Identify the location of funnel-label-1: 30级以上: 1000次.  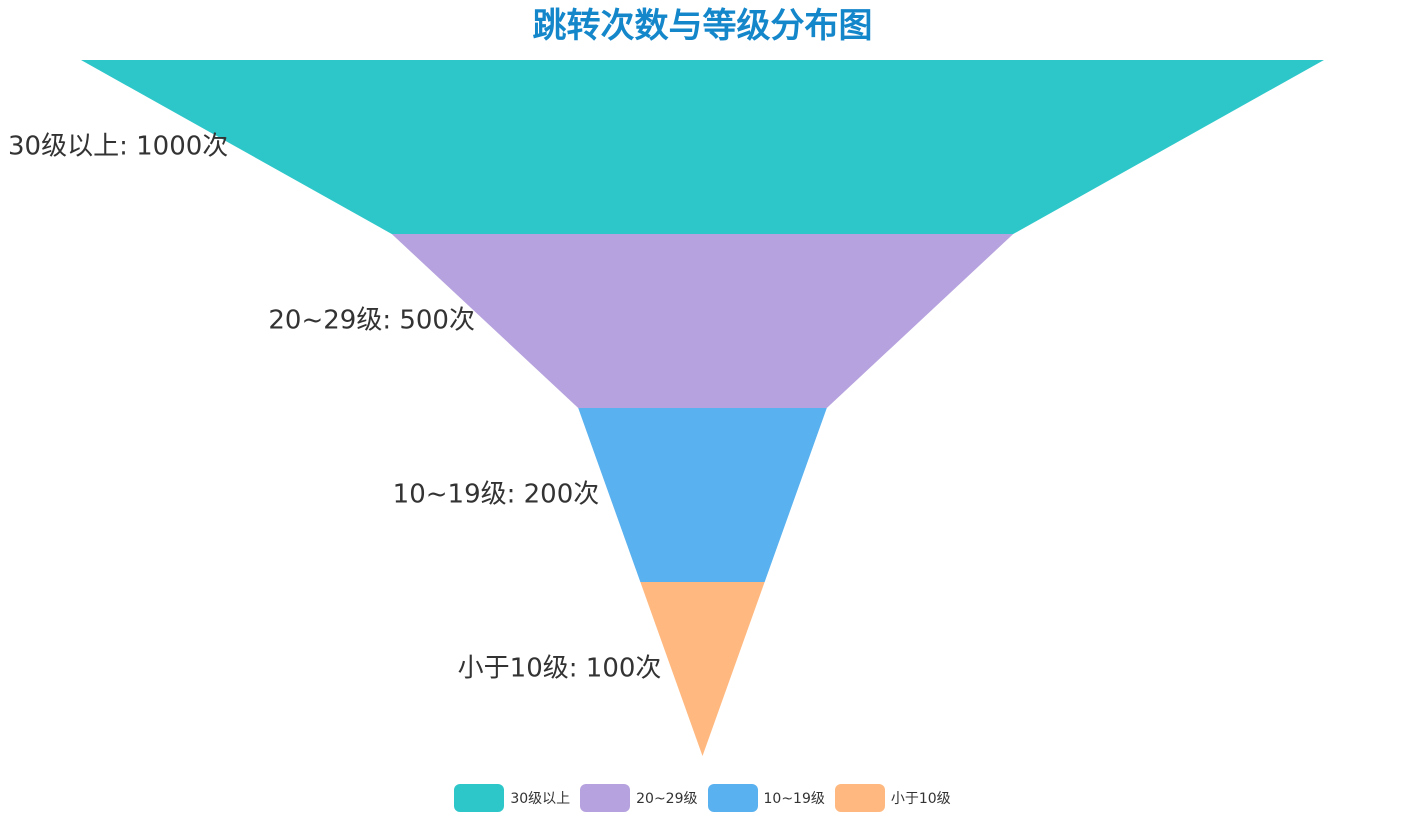
(118, 147).